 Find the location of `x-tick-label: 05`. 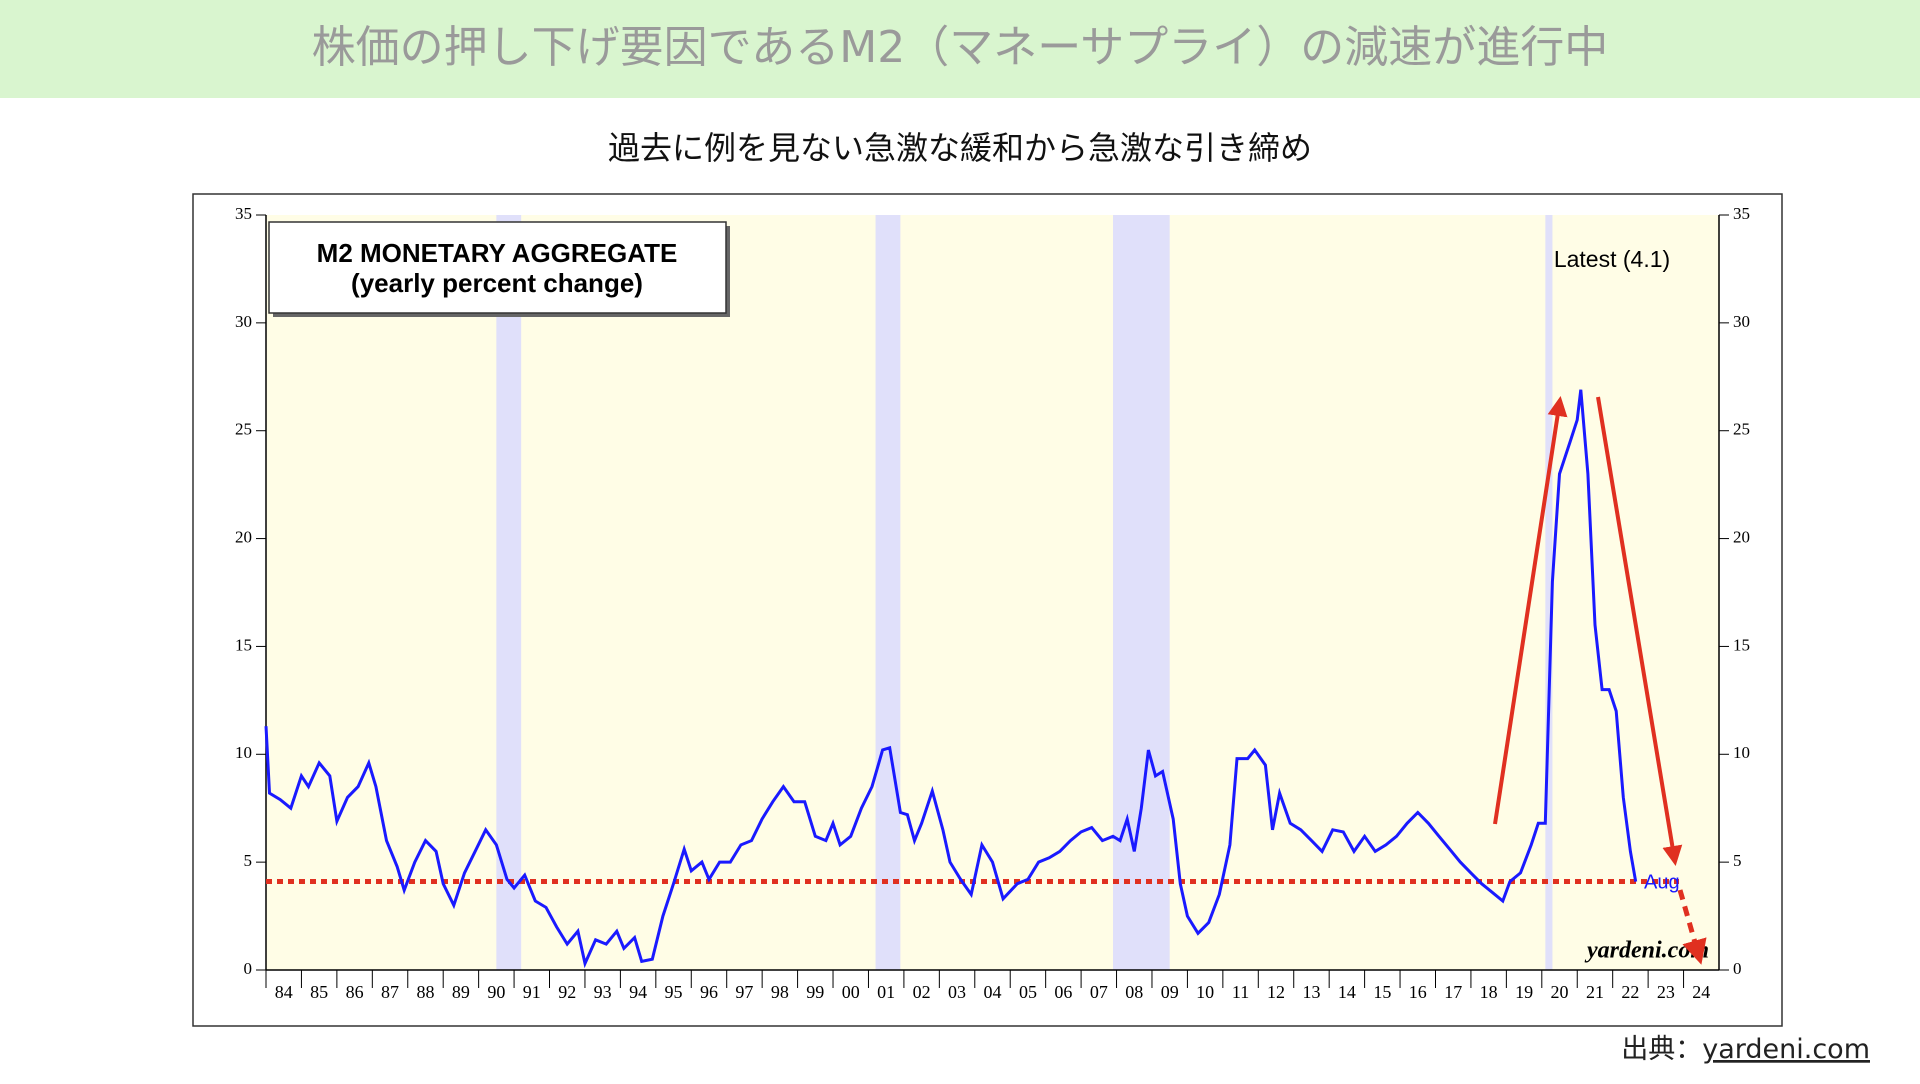

x-tick-label: 05 is located at coordinates (1028, 992).